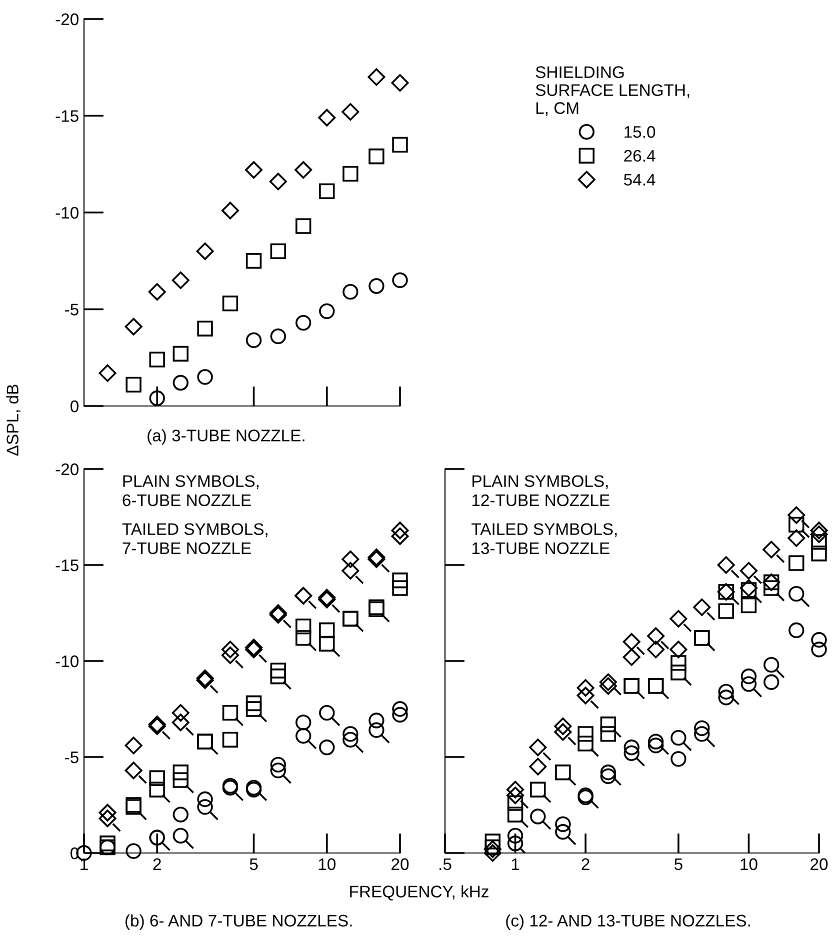 This screenshot has width=838, height=952. I want to click on x-axis-title: FREQUENCY, kHz, so click(419, 892).